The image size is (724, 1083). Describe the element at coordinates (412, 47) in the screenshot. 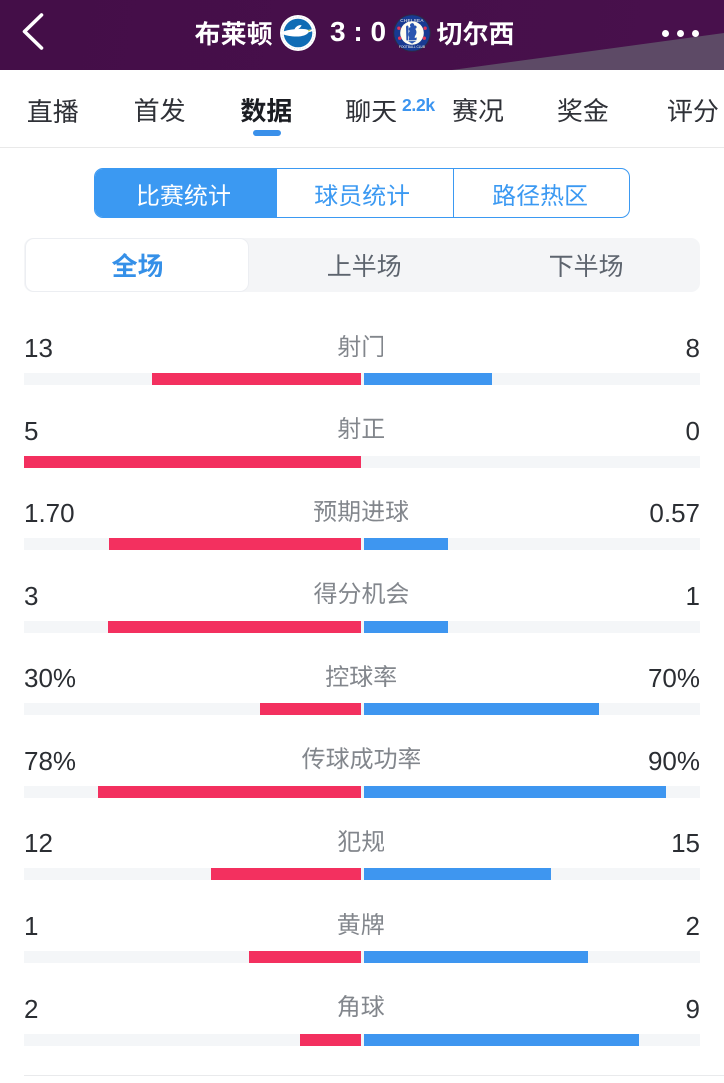

I see `svg-text: FOOTBALL CLUB` at that location.